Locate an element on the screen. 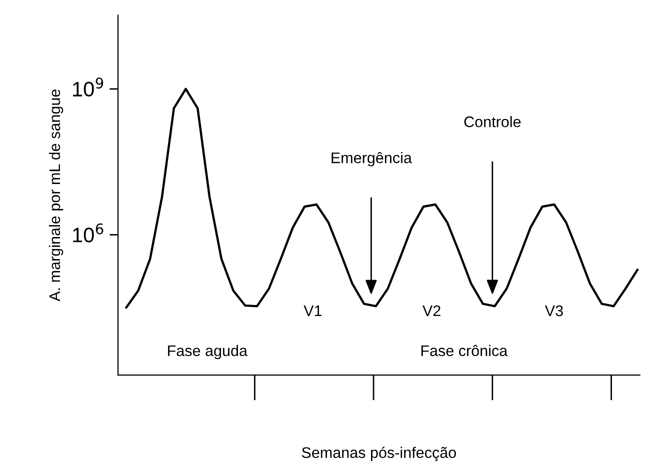 The width and height of the screenshot is (663, 473). y-tick-label: 10$^{9}$ is located at coordinates (88, 87).